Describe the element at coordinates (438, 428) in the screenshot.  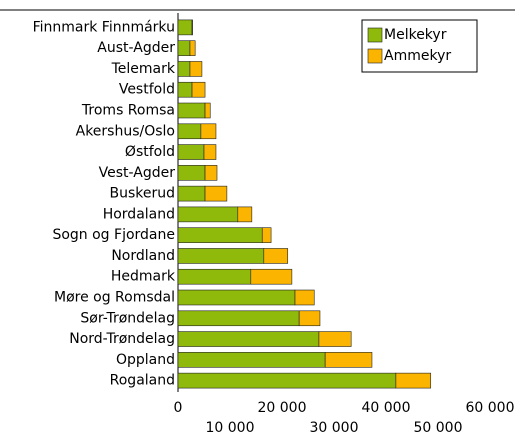
I see `x-tick-label: 50 000` at that location.